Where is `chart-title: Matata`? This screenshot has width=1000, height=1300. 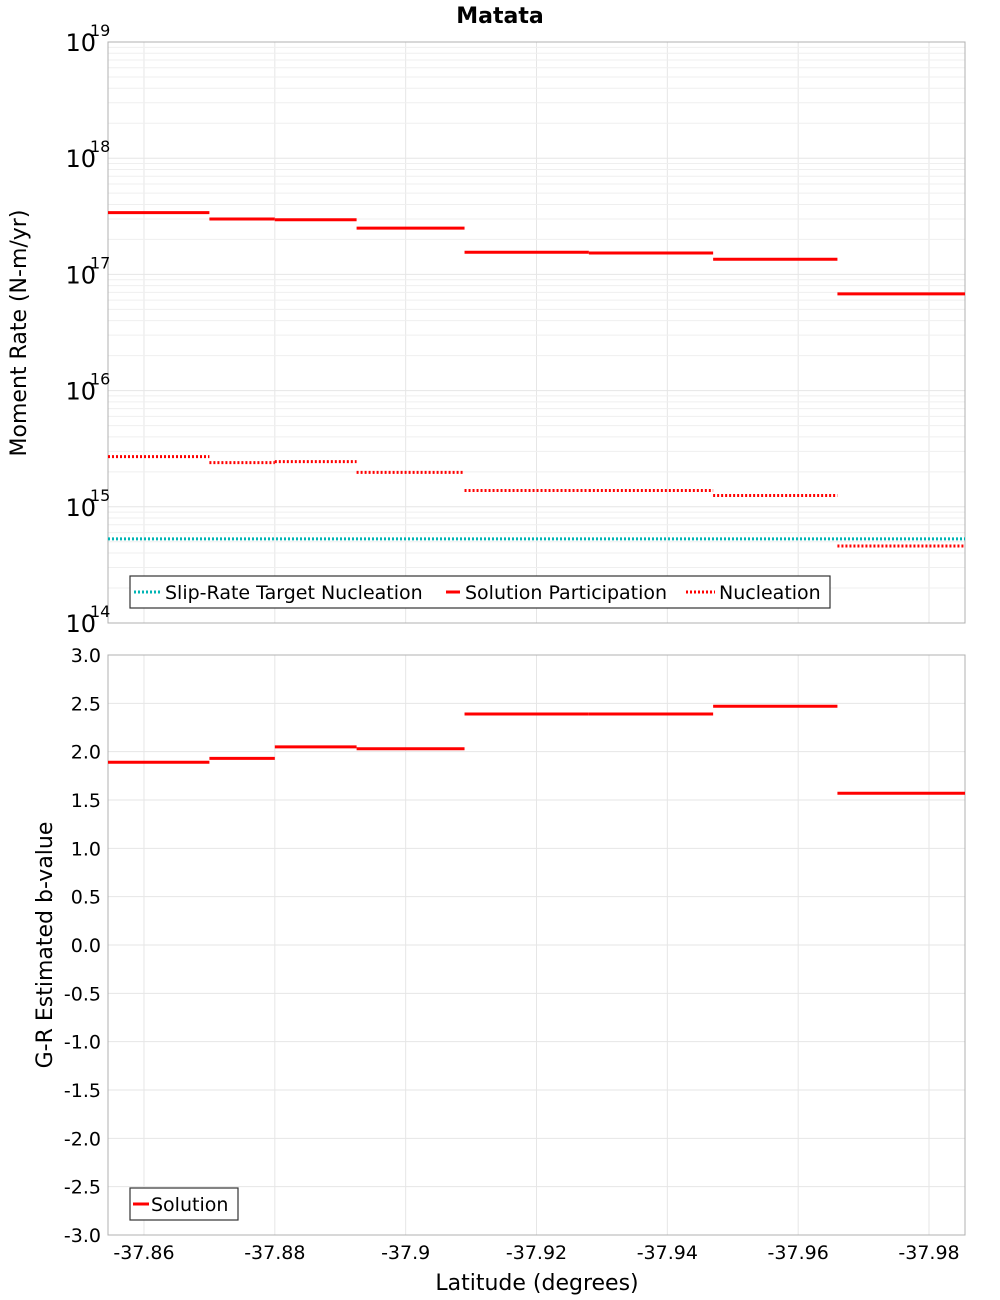 chart-title: Matata is located at coordinates (499, 16).